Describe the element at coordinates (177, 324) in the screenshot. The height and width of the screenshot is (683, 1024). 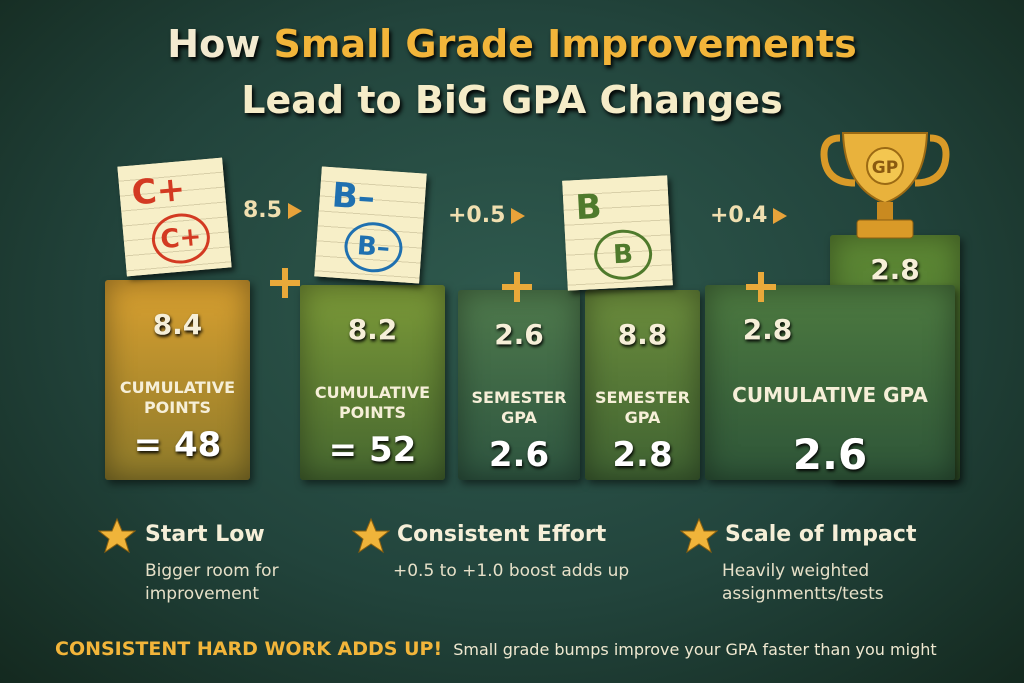
I see `block-value: 8.4` at that location.